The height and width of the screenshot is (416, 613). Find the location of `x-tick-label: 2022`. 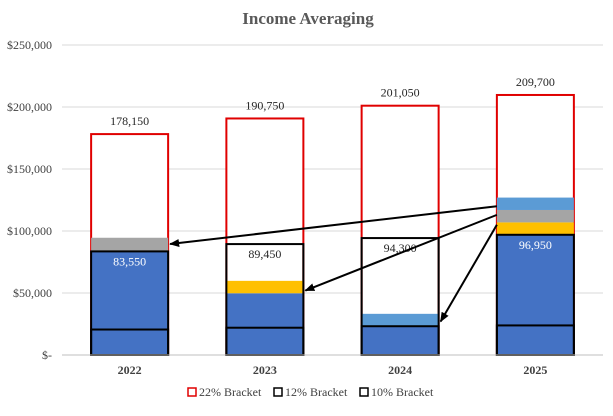

x-tick-label: 2022 is located at coordinates (130, 370).